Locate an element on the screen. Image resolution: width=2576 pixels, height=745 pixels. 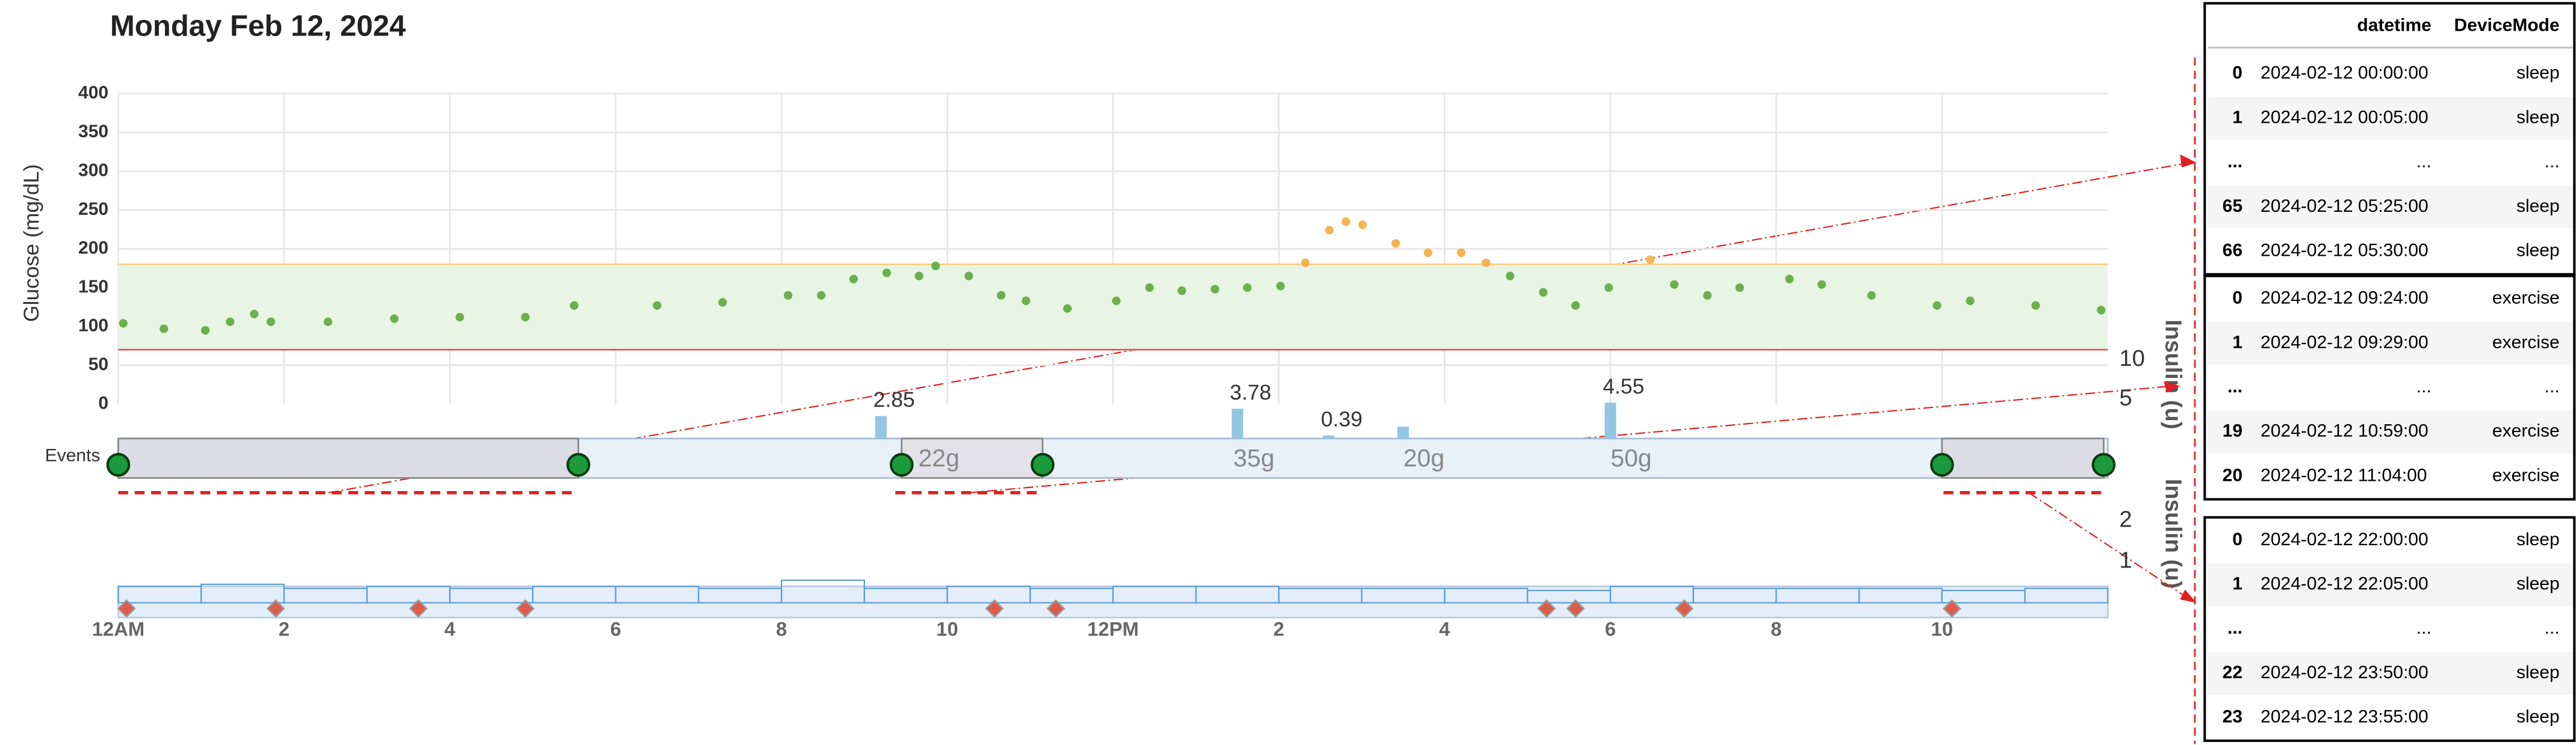
row-index: 19 is located at coordinates (2232, 431).